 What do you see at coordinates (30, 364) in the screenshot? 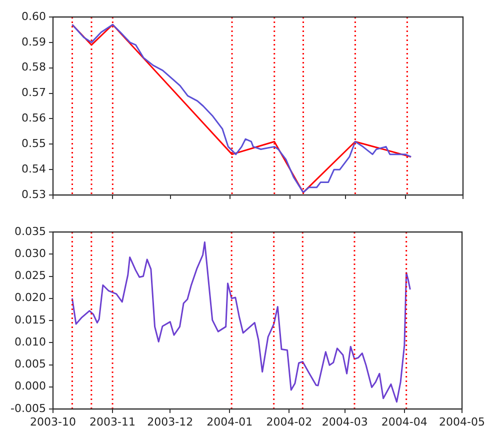
I see `y-tick-label: 0.005` at bounding box center [30, 364].